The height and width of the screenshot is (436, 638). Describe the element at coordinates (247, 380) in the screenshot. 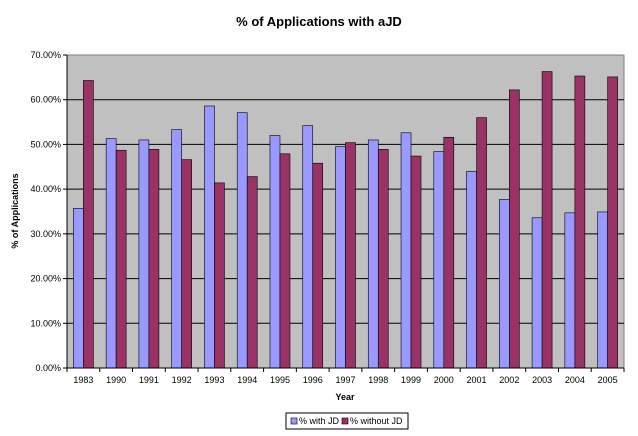

I see `x-tick-label: 1994` at that location.